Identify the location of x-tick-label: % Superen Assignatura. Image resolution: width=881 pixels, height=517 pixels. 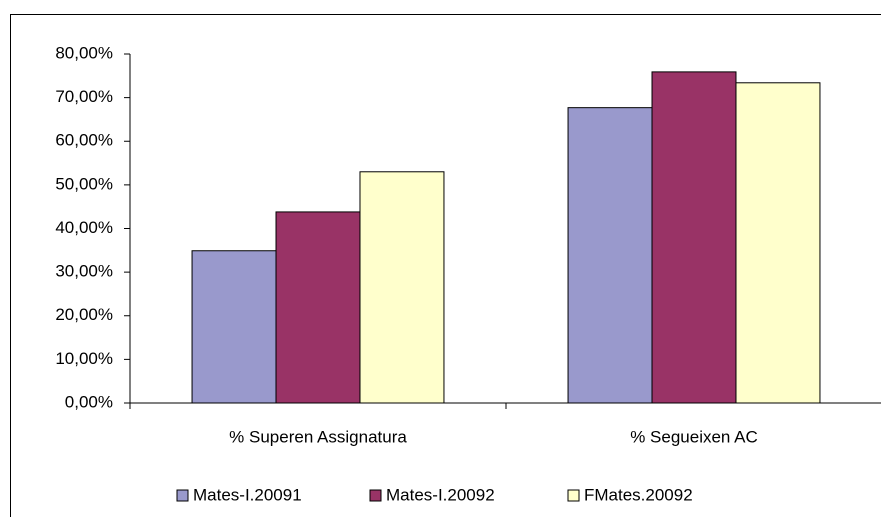
(318, 436).